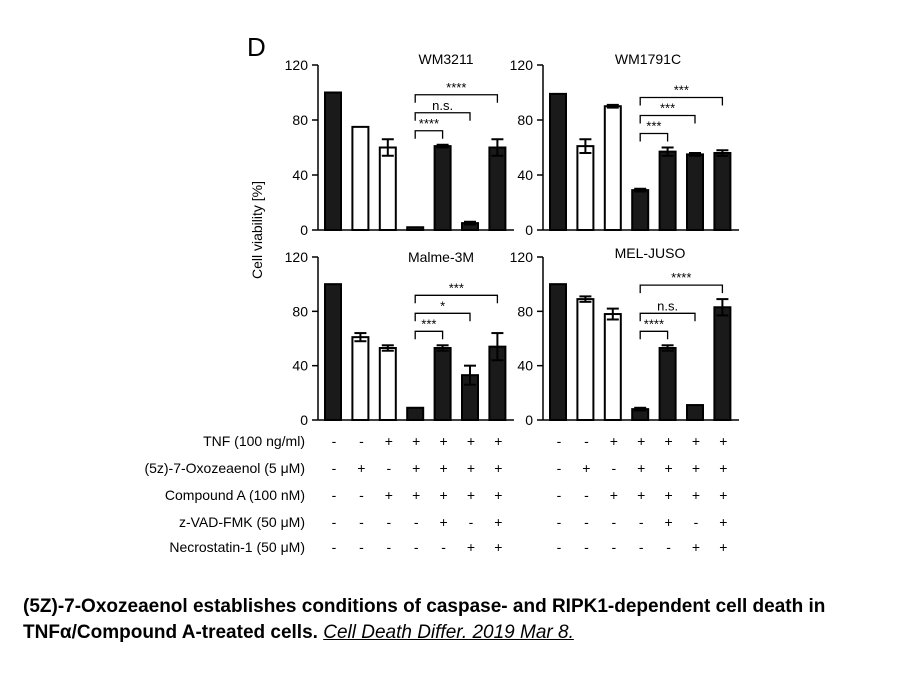  Describe the element at coordinates (257, 230) in the screenshot. I see `y-axis-label: Cell viability [%]` at that location.